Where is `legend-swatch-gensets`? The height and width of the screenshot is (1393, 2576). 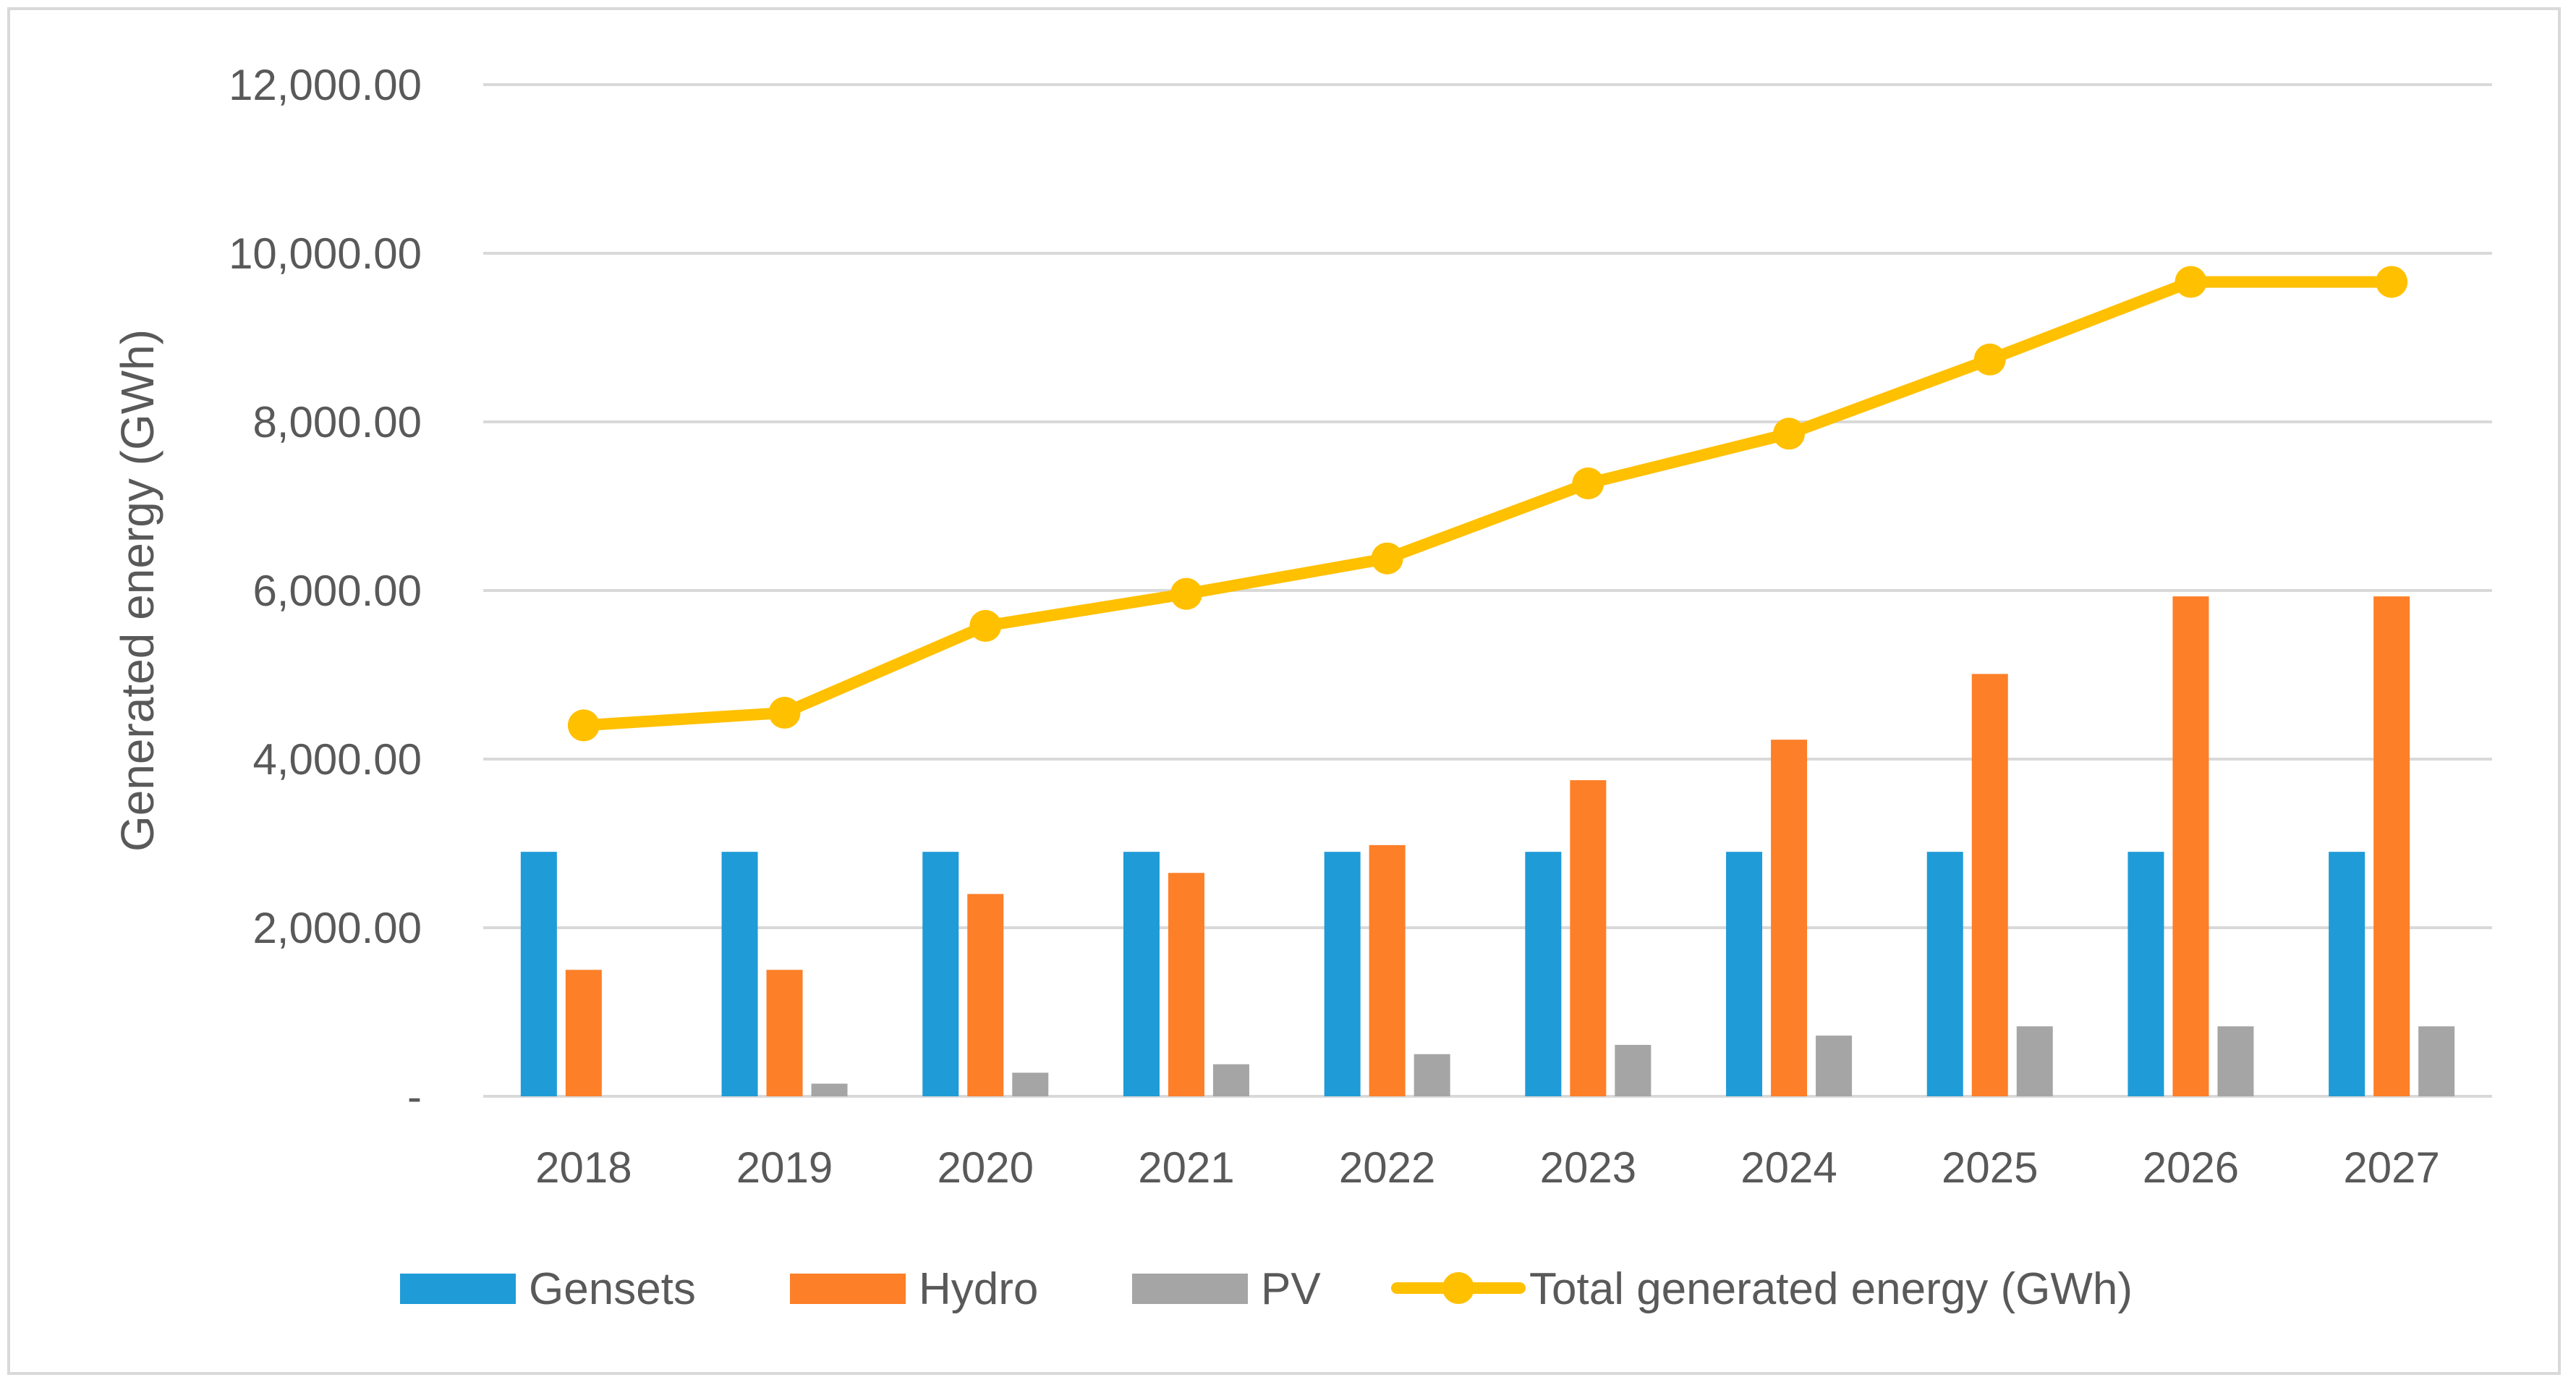 legend-swatch-gensets is located at coordinates (458, 1289).